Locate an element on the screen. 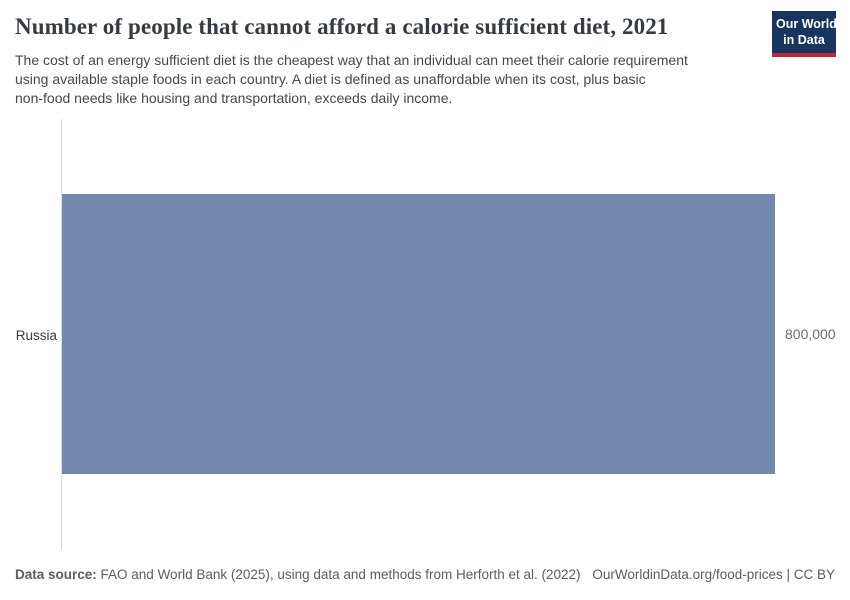 The image size is (850, 600). logo-text-line2: in Data is located at coordinates (804, 39).